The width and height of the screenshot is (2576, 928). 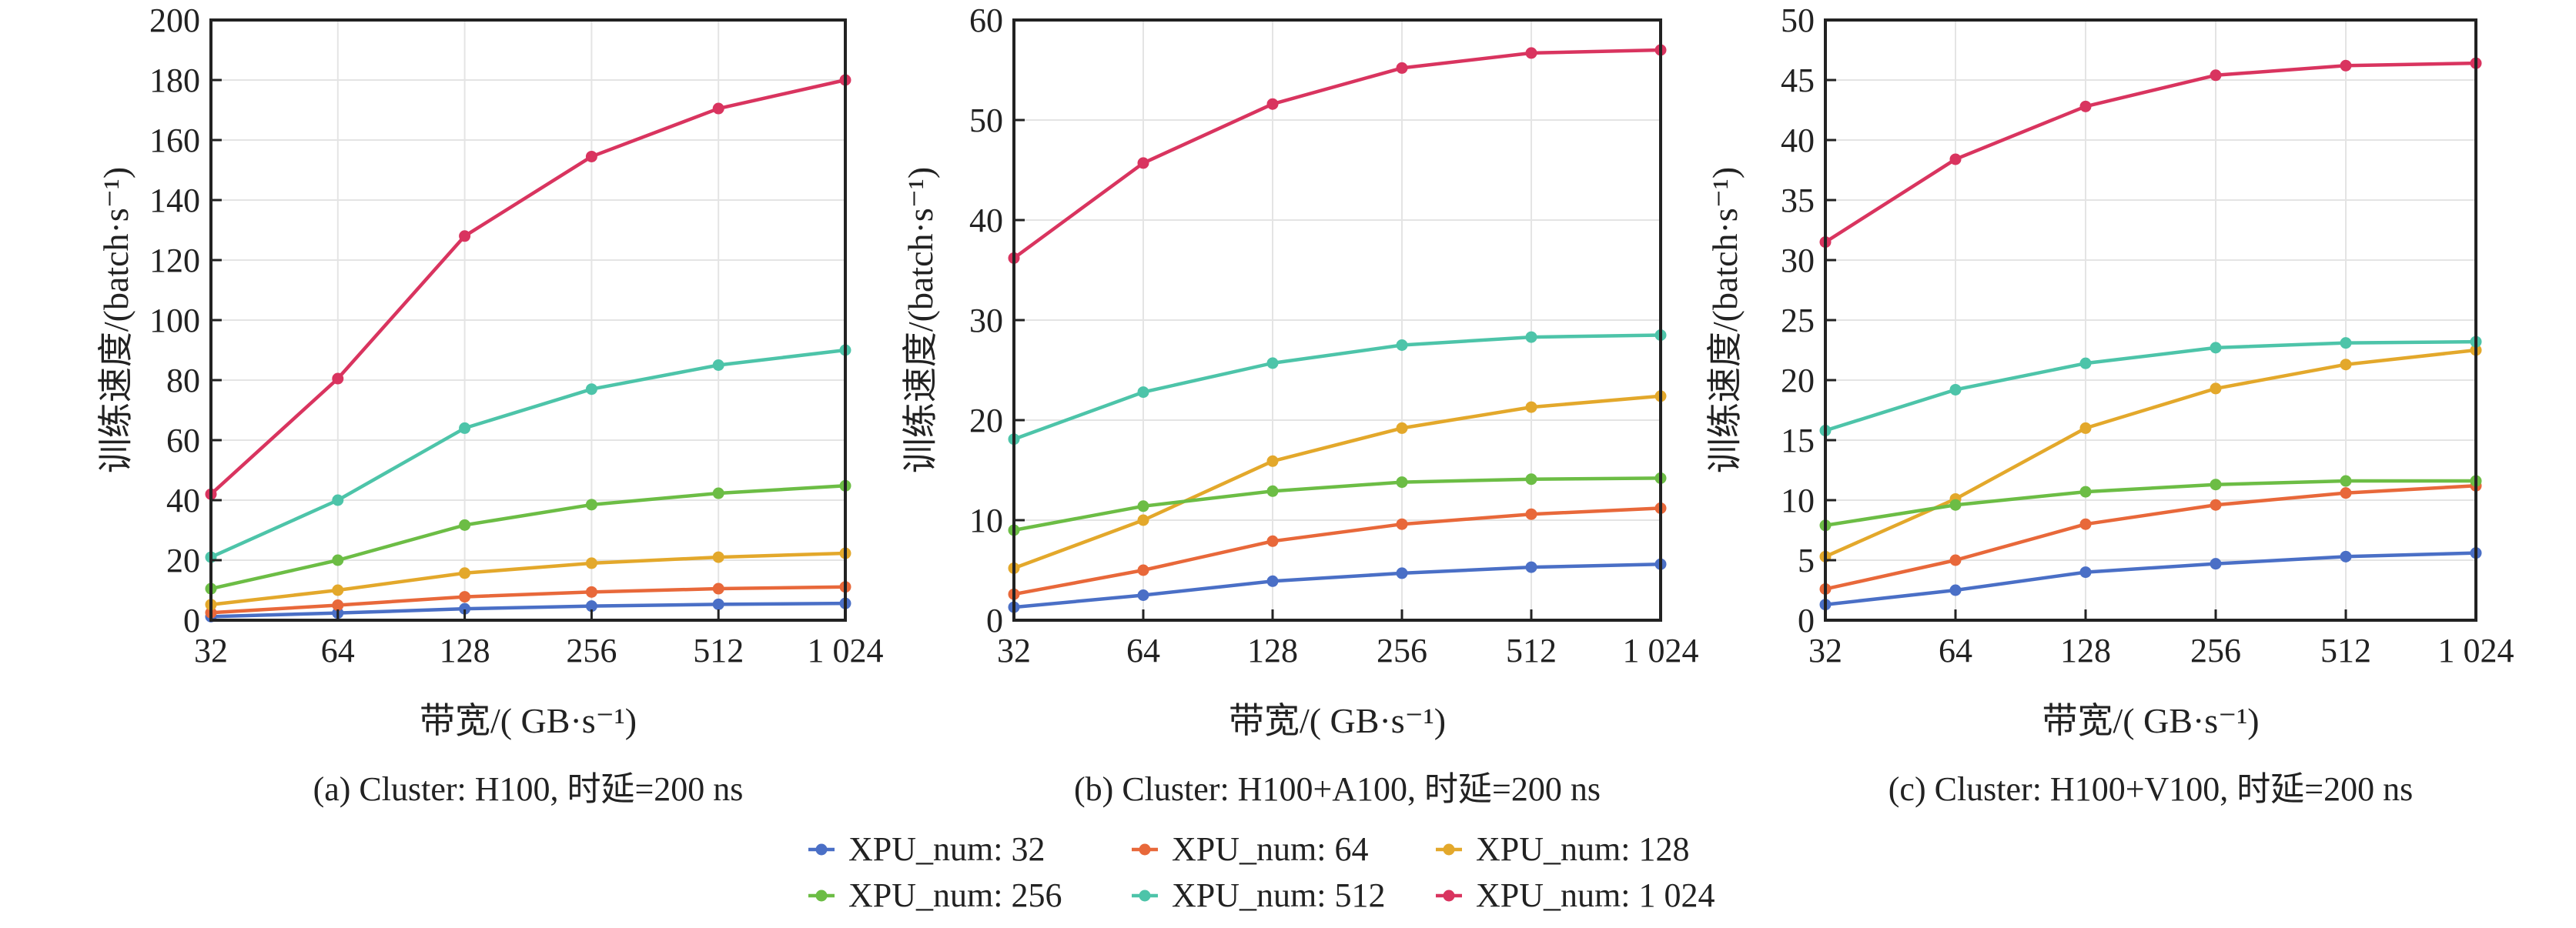 What do you see at coordinates (718, 650) in the screenshot?
I see `x-tick-label: 512` at bounding box center [718, 650].